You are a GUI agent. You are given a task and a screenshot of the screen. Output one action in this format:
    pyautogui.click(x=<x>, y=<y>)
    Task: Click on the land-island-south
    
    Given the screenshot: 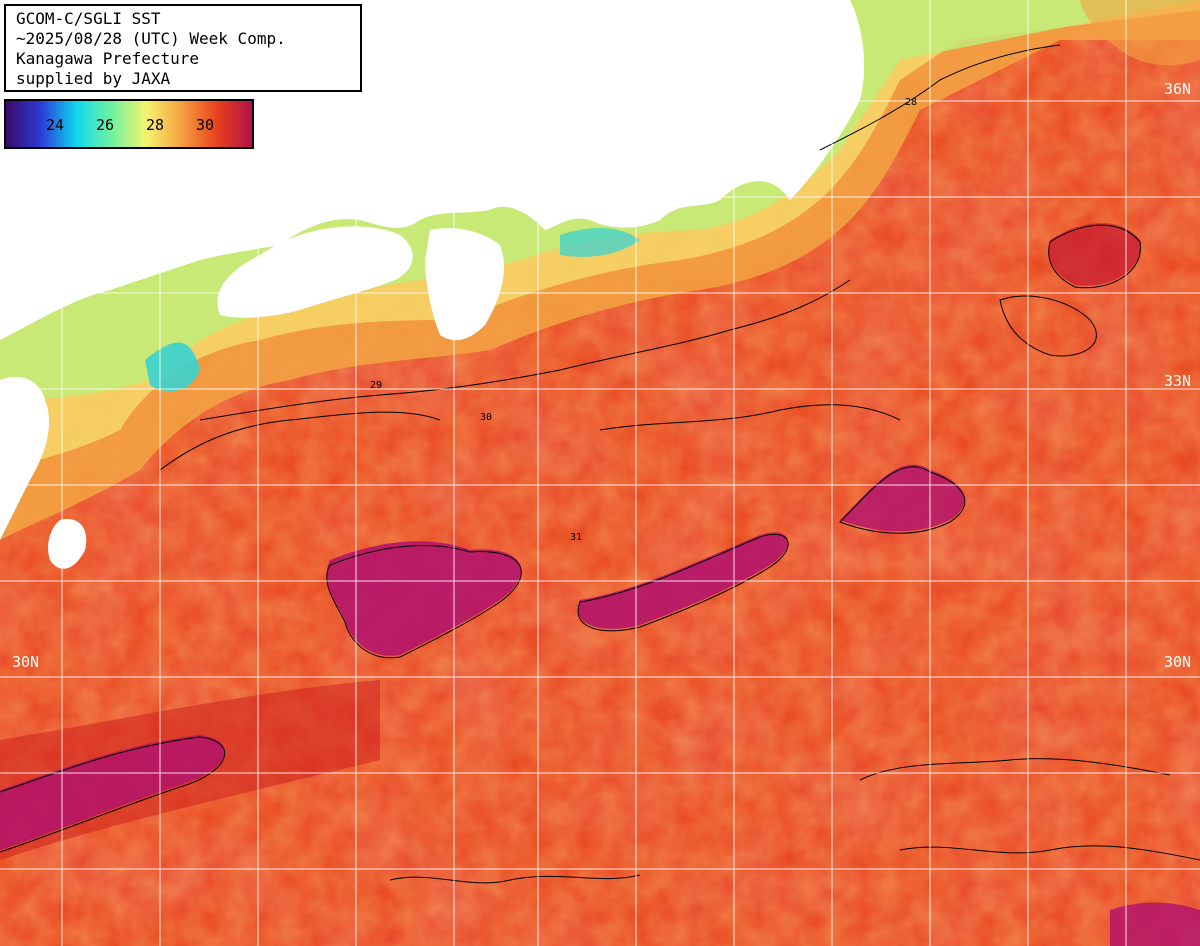 What is the action you would take?
    pyautogui.click(x=67, y=544)
    